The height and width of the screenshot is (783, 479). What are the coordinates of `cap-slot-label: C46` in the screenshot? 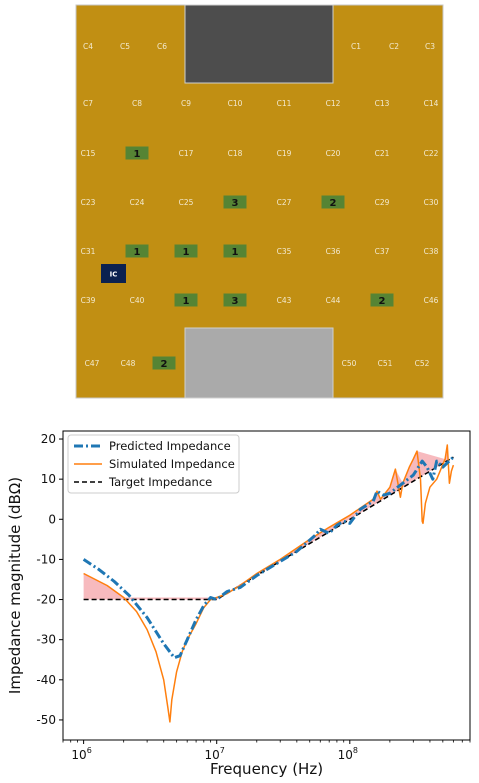 It's located at (431, 300).